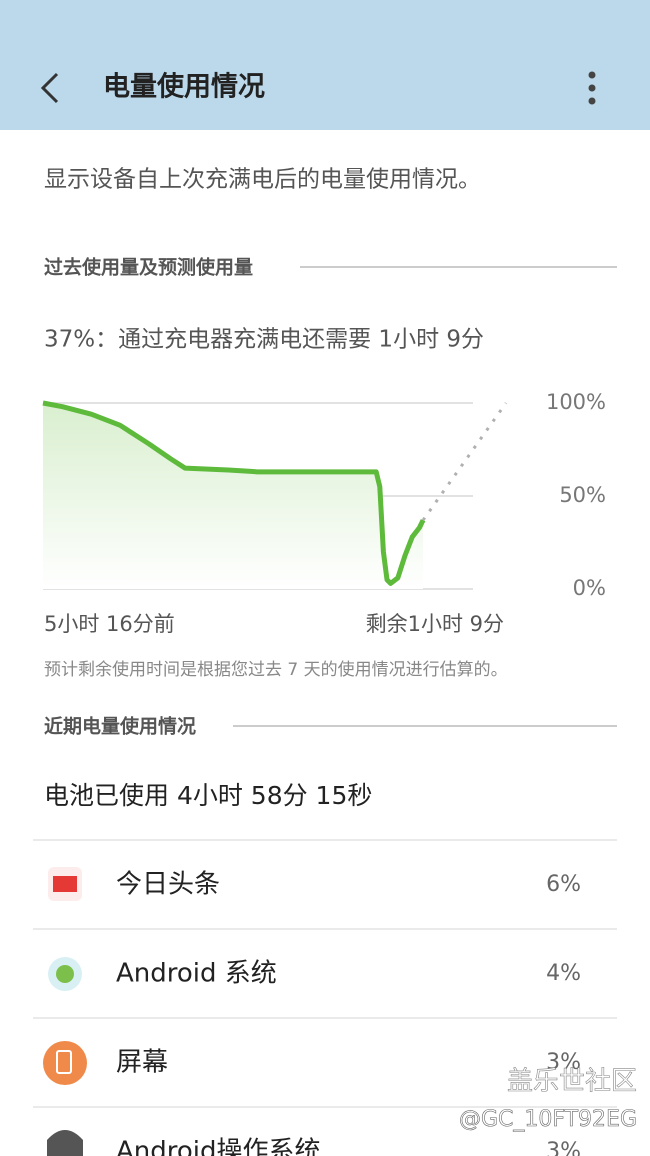 The image size is (650, 1156). I want to click on x-start-label: 5小时 16分前, so click(109, 624).